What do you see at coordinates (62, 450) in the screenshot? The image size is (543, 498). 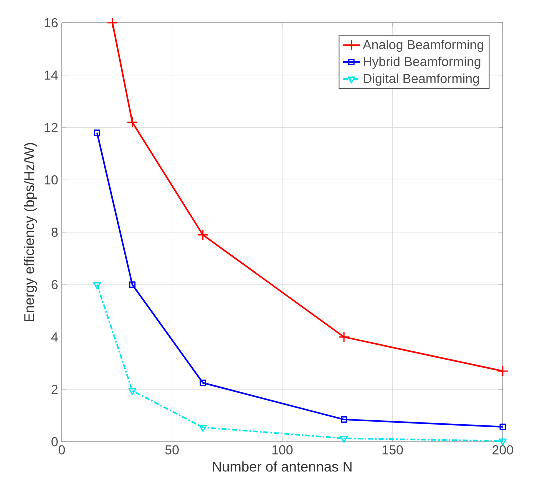 I see `x-tick-label: 0` at bounding box center [62, 450].